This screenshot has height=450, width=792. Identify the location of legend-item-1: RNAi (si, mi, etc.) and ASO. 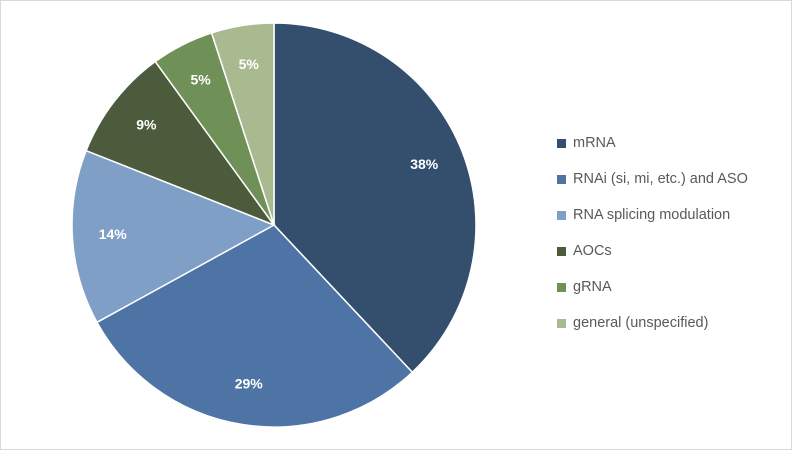
(652, 179).